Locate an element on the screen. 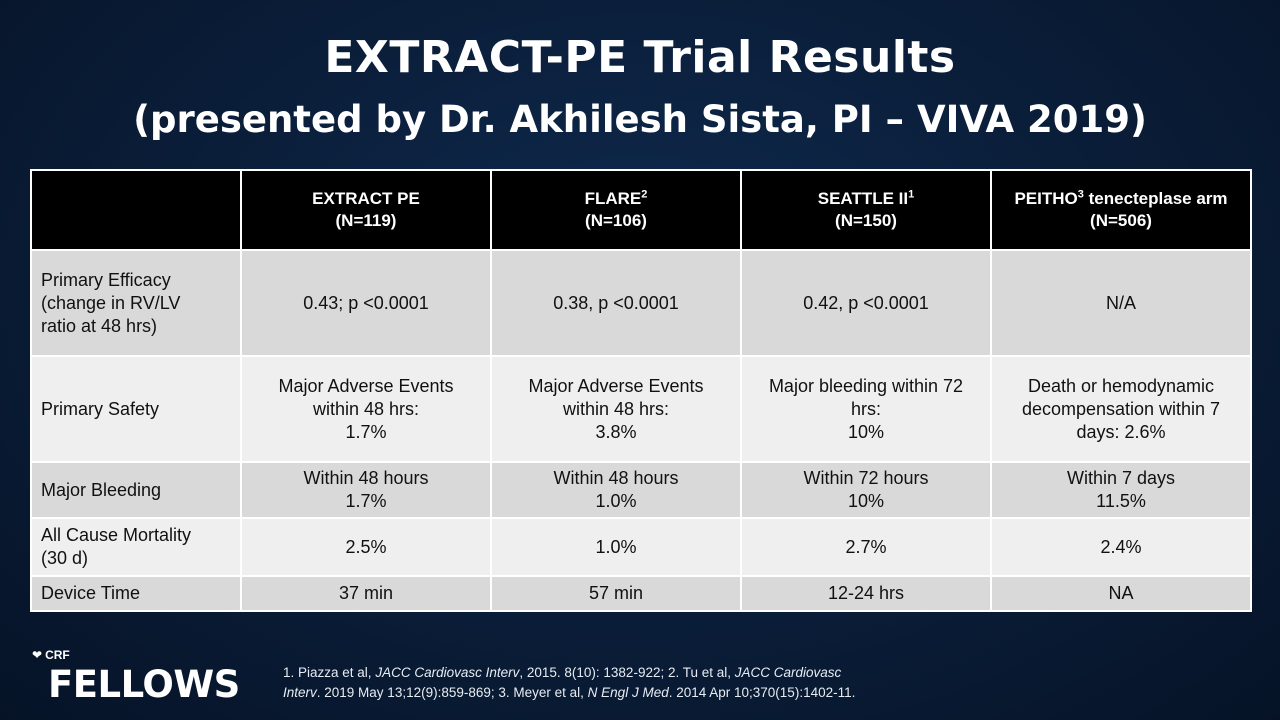 This screenshot has width=1280, height=720. table-cell: Within 48 hours 1.7% is located at coordinates (366, 490).